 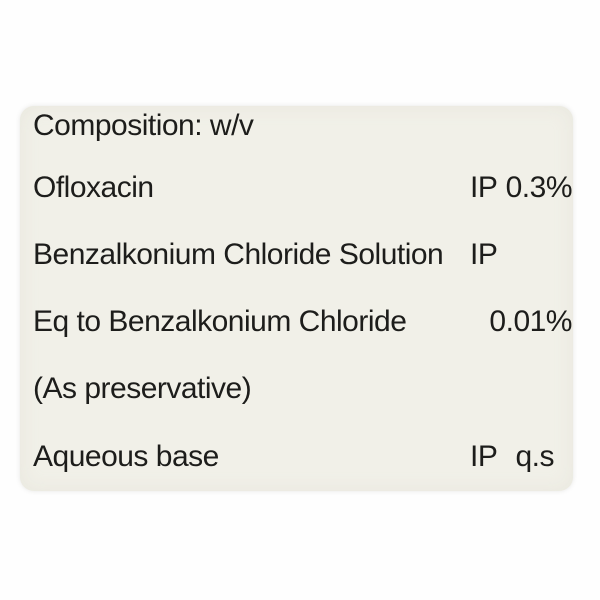 I want to click on ingredient-row-eq-benzalkonium: Eq to Benzalkonium Chloride 0.01%, so click(x=302, y=324).